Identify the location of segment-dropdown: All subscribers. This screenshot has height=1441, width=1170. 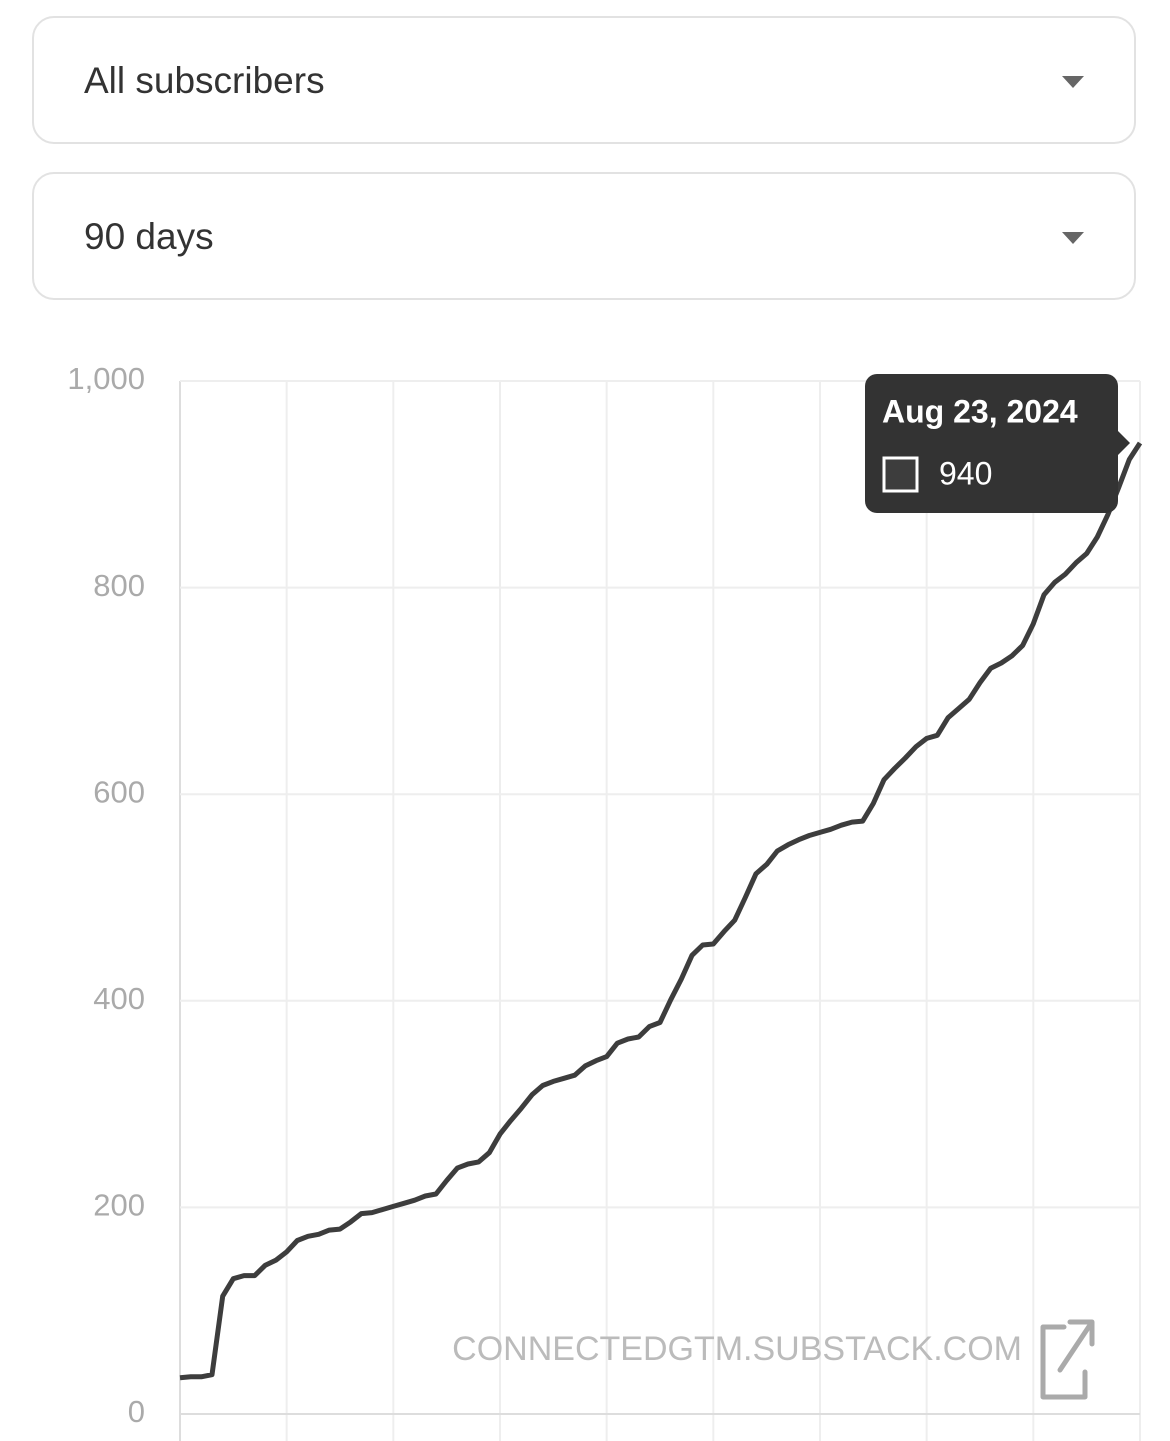
(584, 80).